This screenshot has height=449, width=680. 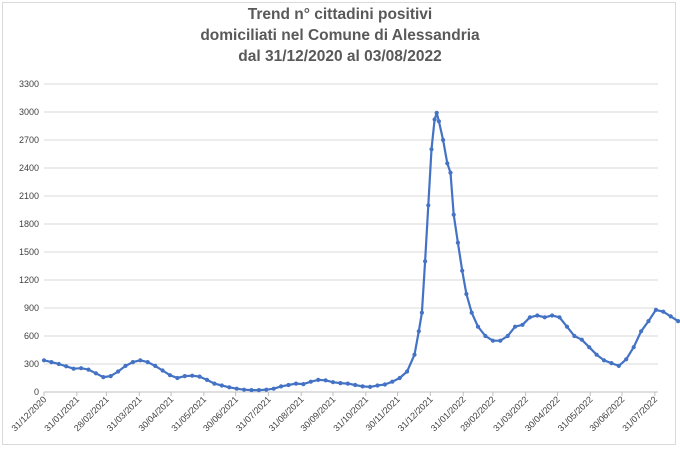 I want to click on y-tick-label: 900, so click(x=31, y=308).